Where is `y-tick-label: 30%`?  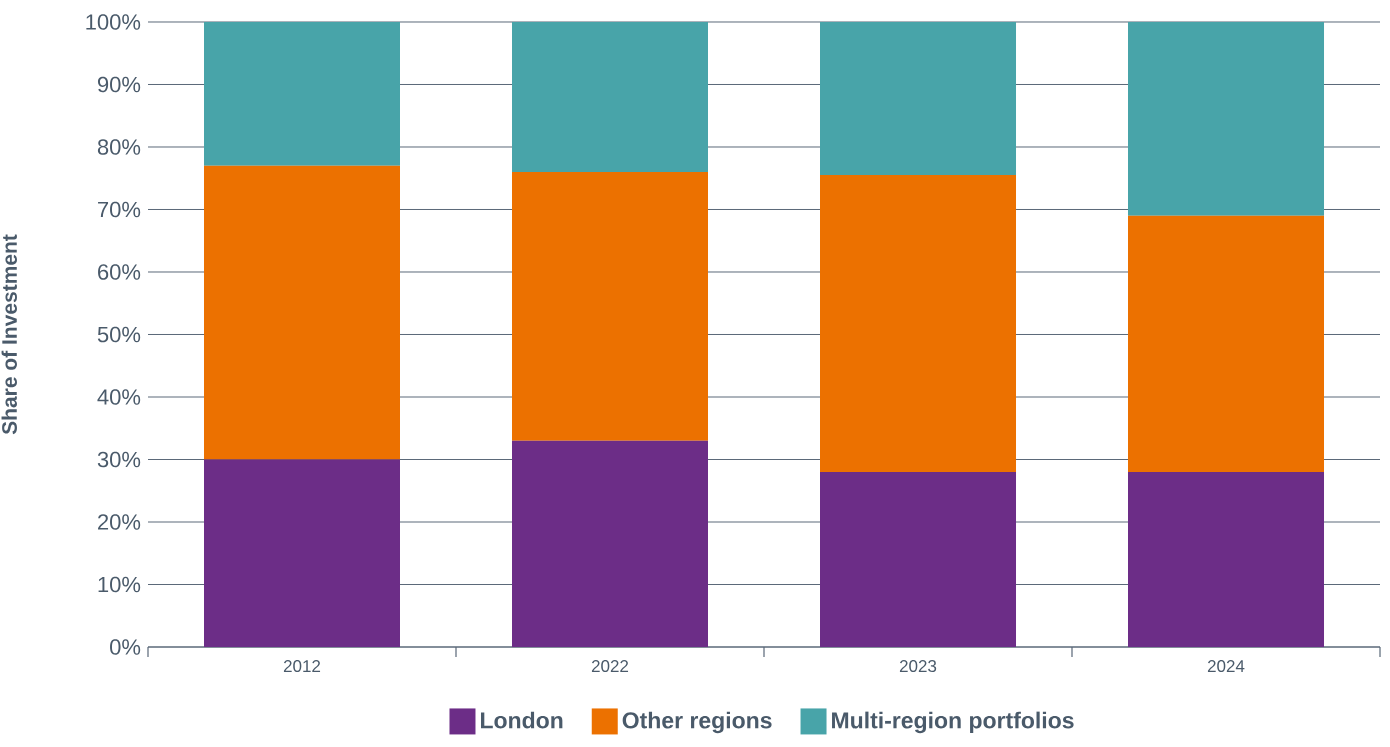 y-tick-label: 30% is located at coordinates (119, 459).